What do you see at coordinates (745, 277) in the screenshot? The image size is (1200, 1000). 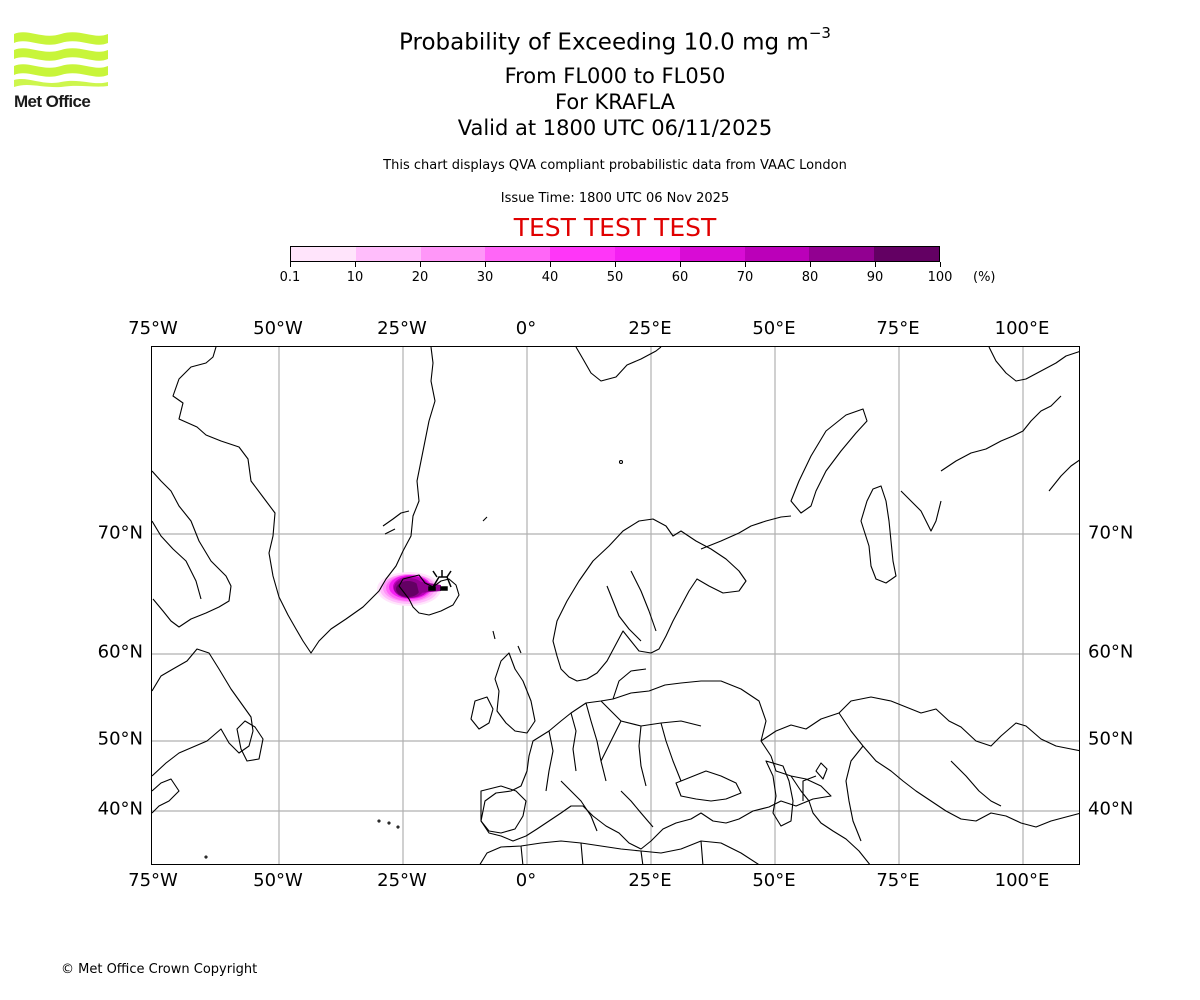 I see `colorbar-tick-label: 70` at bounding box center [745, 277].